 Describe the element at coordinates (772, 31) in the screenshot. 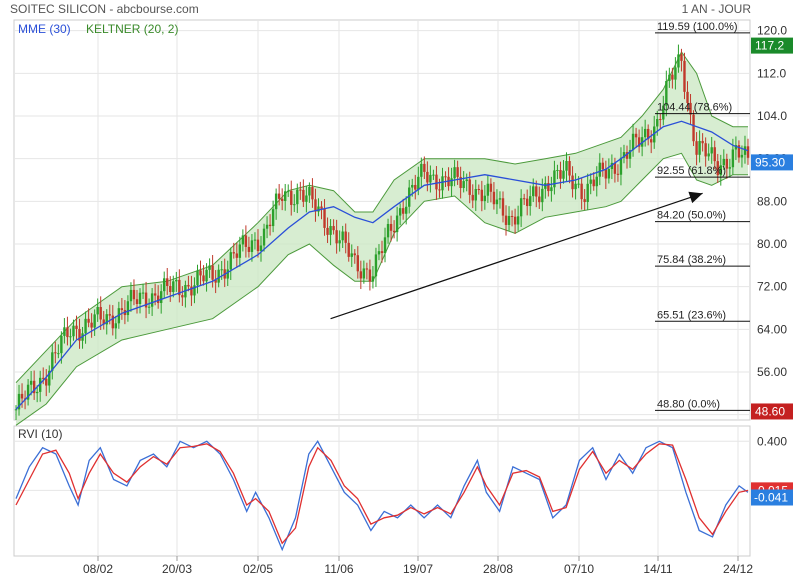

I see `price-tick-label: 120.0` at that location.